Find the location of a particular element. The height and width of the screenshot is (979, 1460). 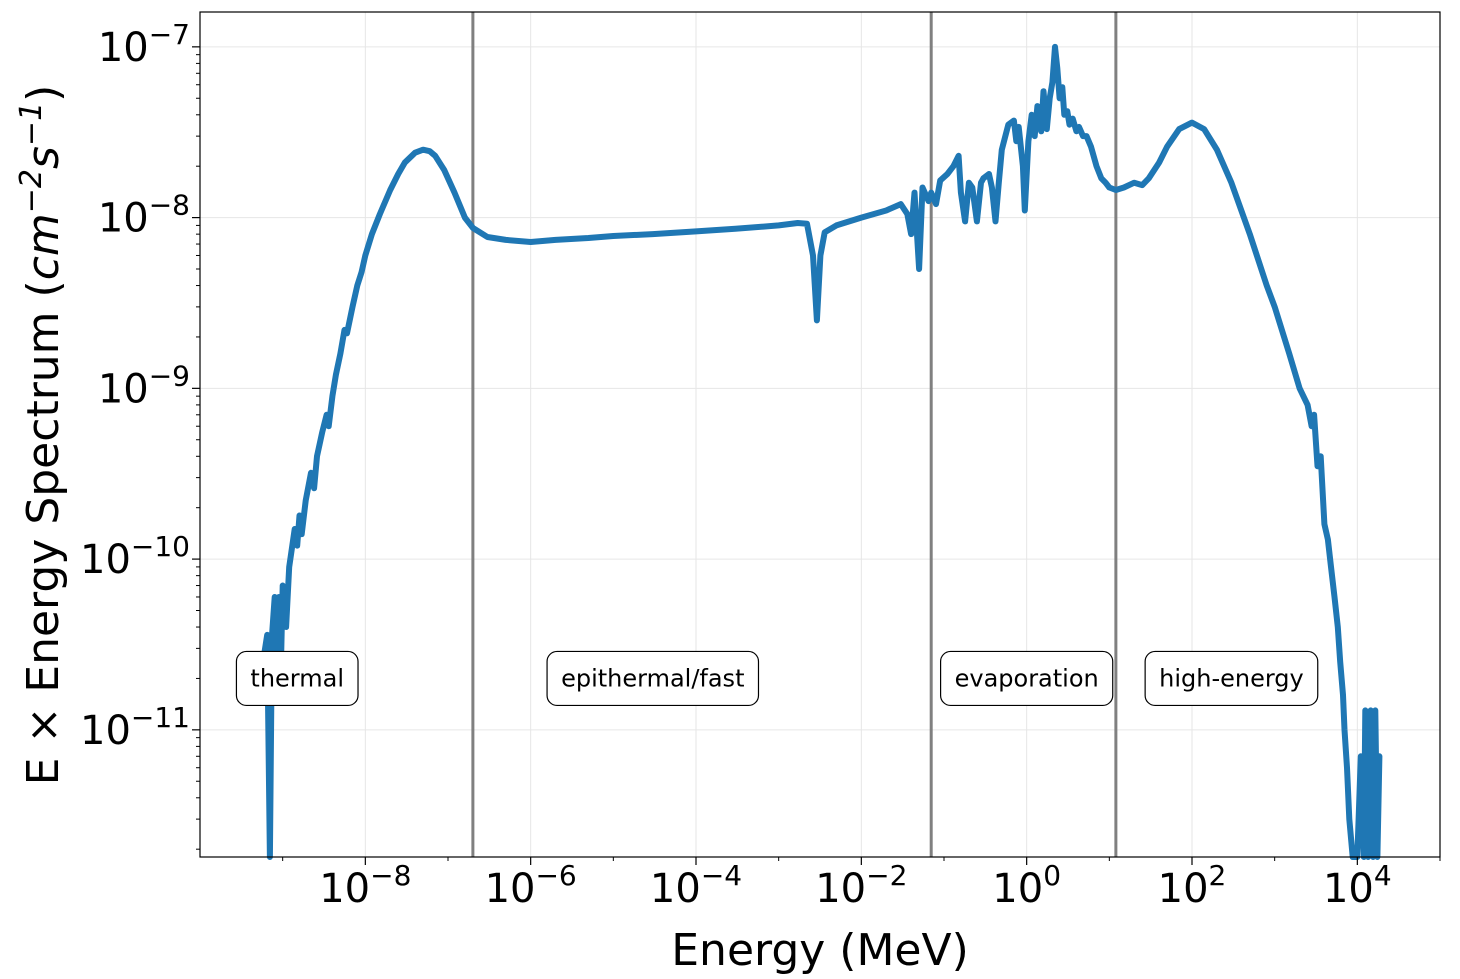

x-tick-label: 10⁻⁸ is located at coordinates (365, 885).